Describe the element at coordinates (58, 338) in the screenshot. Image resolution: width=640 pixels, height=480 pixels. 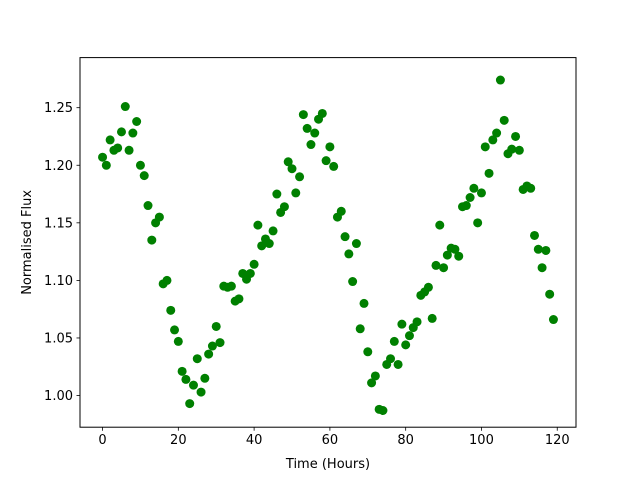
I see `y-tick-label: 1.05` at that location.